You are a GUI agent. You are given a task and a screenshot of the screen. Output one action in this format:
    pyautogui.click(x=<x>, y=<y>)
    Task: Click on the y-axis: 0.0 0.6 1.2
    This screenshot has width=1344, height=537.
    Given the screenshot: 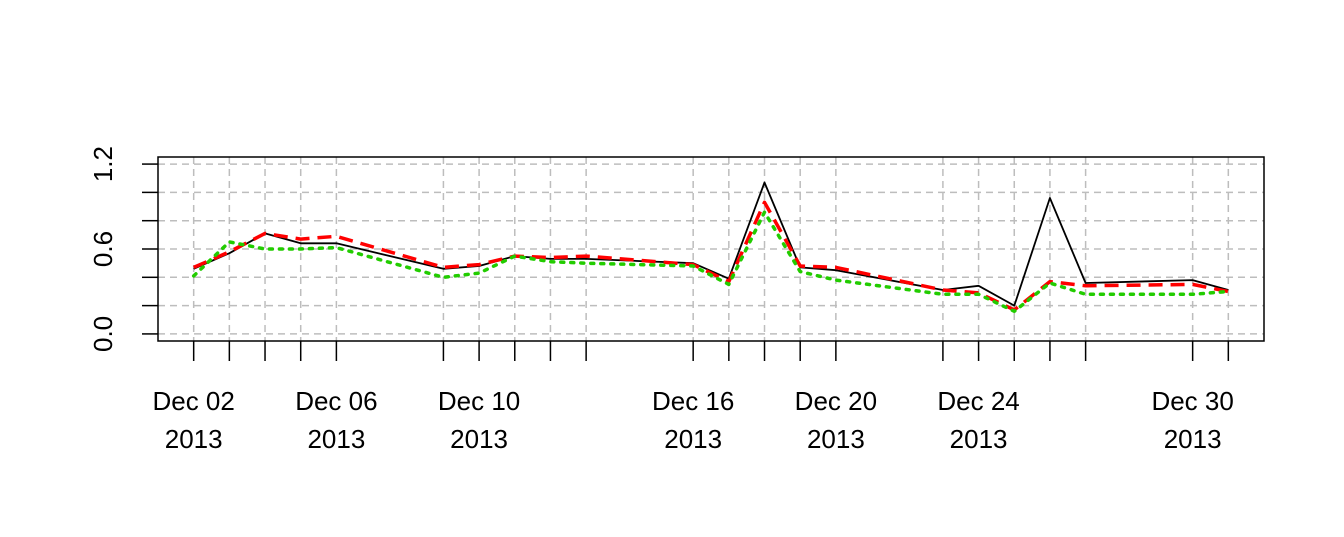 What is the action you would take?
    pyautogui.click(x=123, y=249)
    